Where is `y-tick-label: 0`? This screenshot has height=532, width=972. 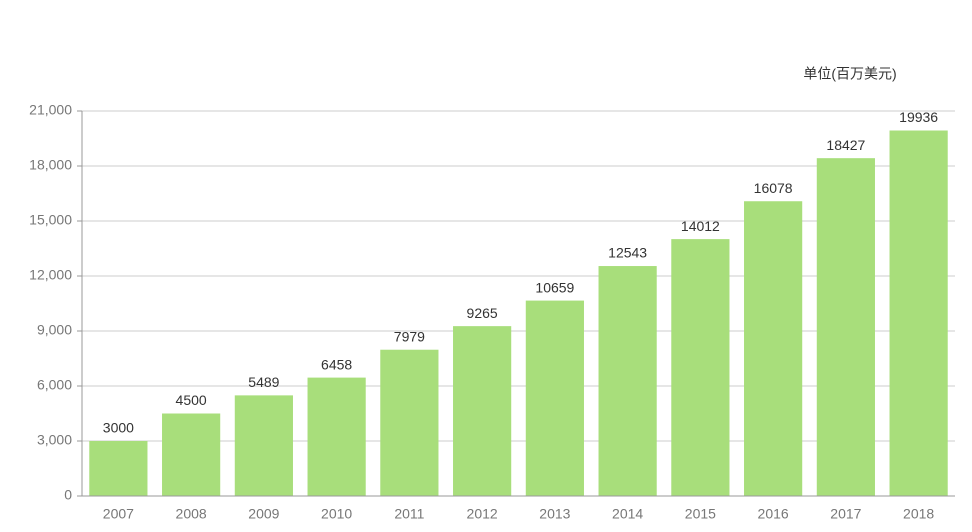 y-tick-label: 0 is located at coordinates (68, 495).